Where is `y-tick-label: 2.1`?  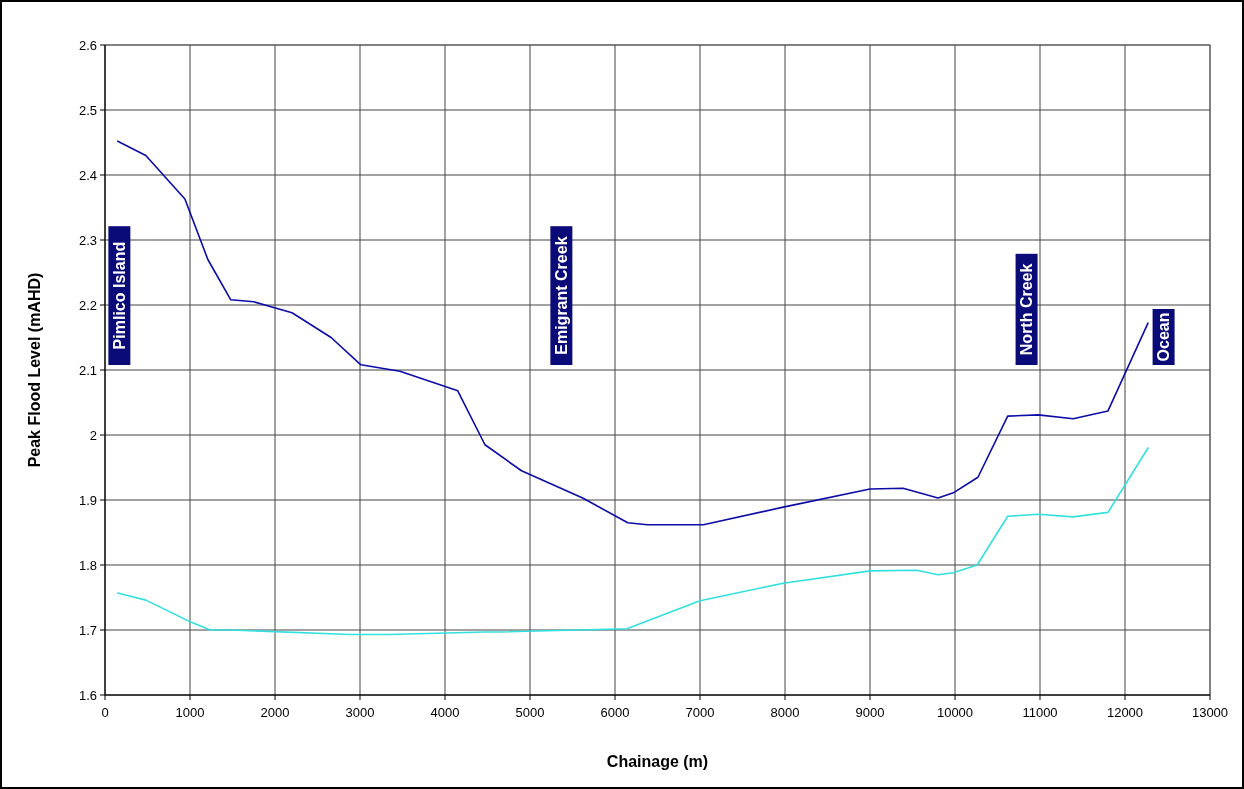
y-tick-label: 2.1 is located at coordinates (87, 370).